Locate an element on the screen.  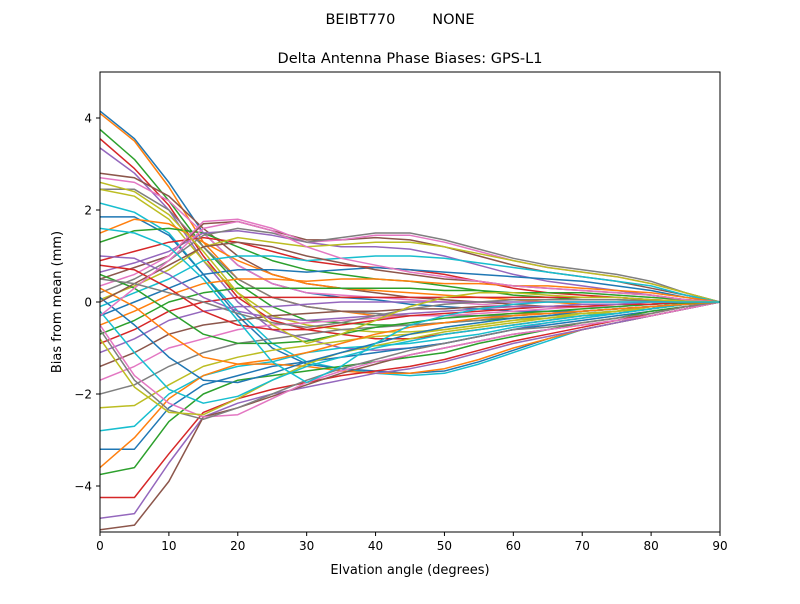
x-axis-label: Elvation angle (degrees) is located at coordinates (409, 570).